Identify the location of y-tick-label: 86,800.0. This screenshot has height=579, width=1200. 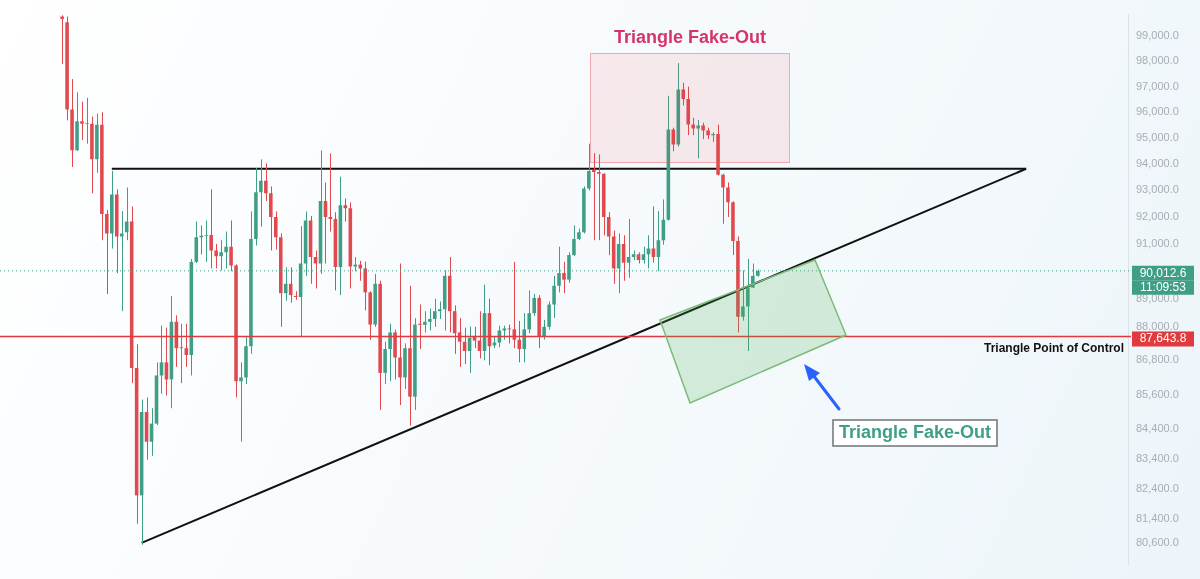
(1157, 359).